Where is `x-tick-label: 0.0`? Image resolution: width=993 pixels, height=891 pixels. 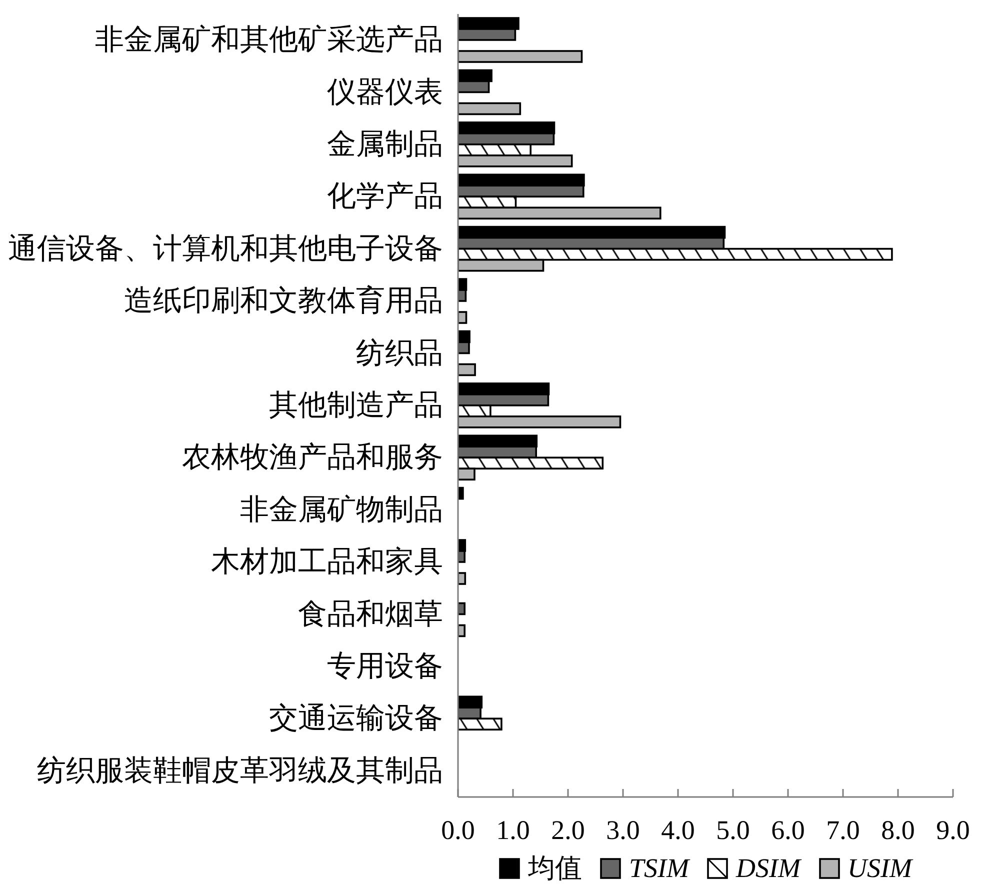
x-tick-label: 0.0 is located at coordinates (458, 830).